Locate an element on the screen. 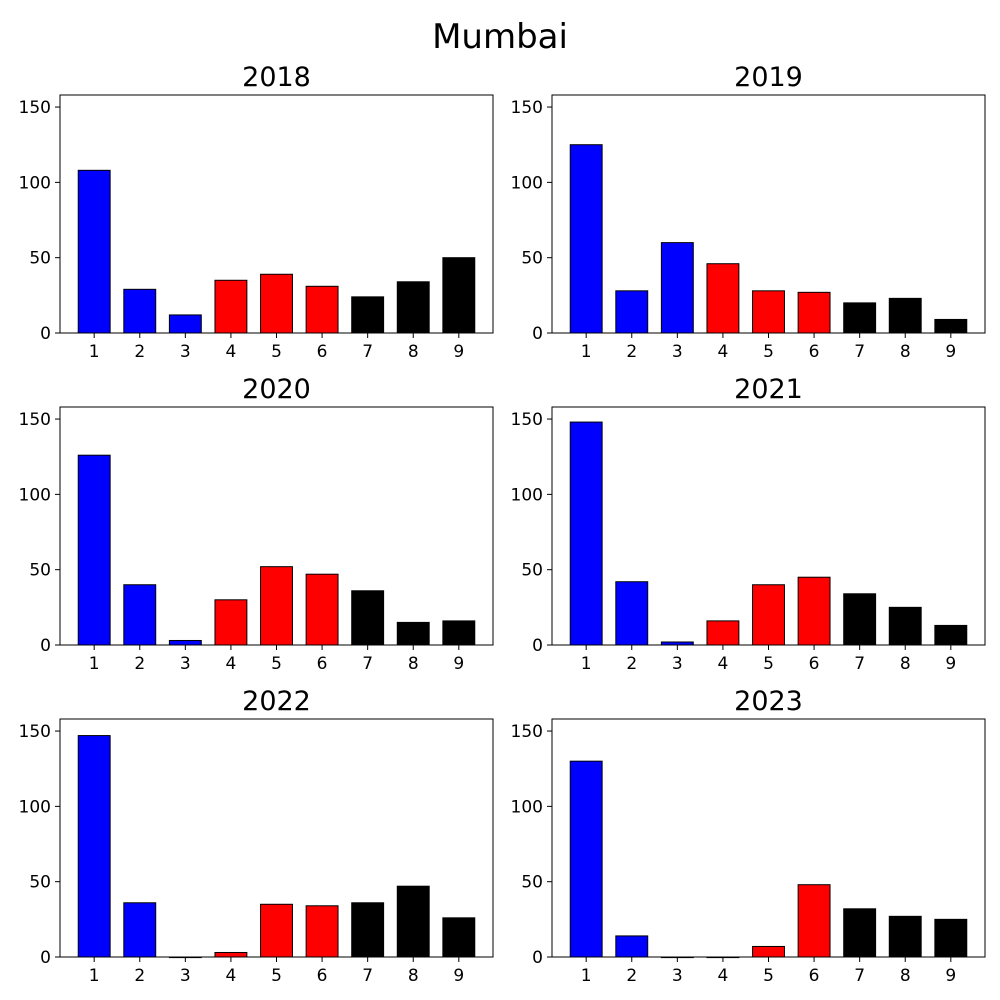  subplot-title: 2020 is located at coordinates (276, 389).